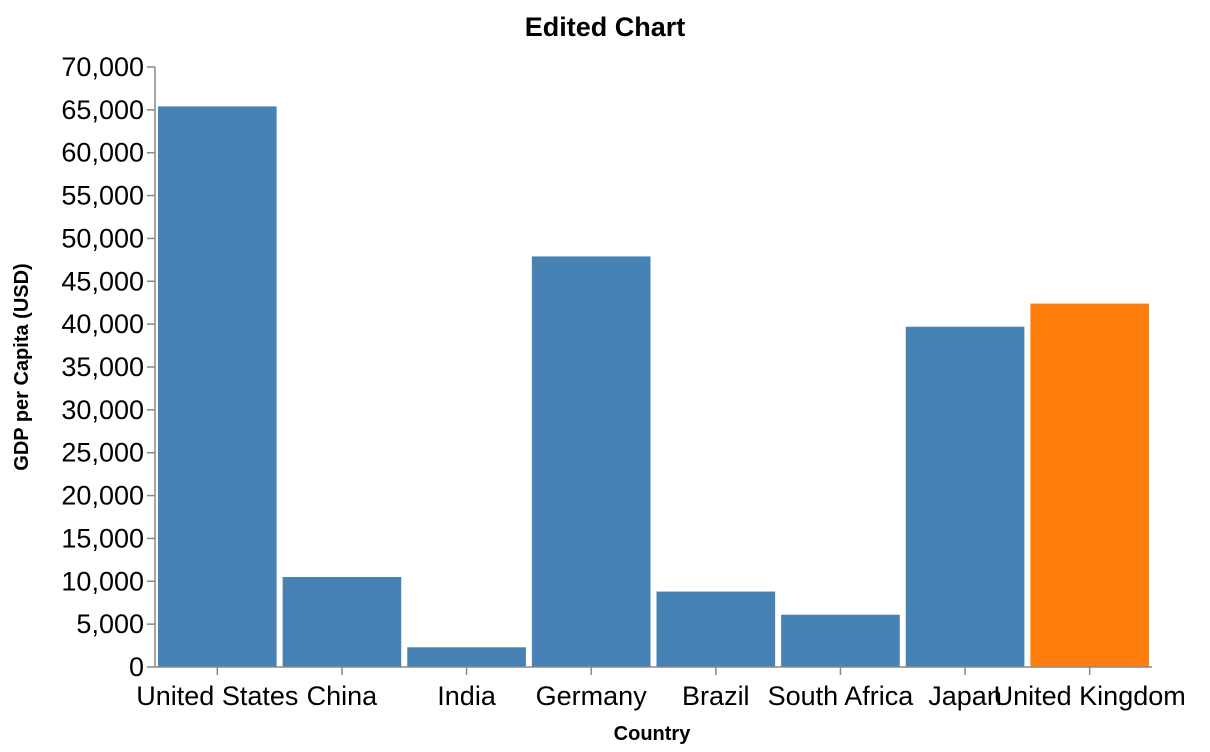 Image resolution: width=1210 pixels, height=752 pixels. What do you see at coordinates (102, 281) in the screenshot?
I see `y-tick-label: 45,000` at bounding box center [102, 281].